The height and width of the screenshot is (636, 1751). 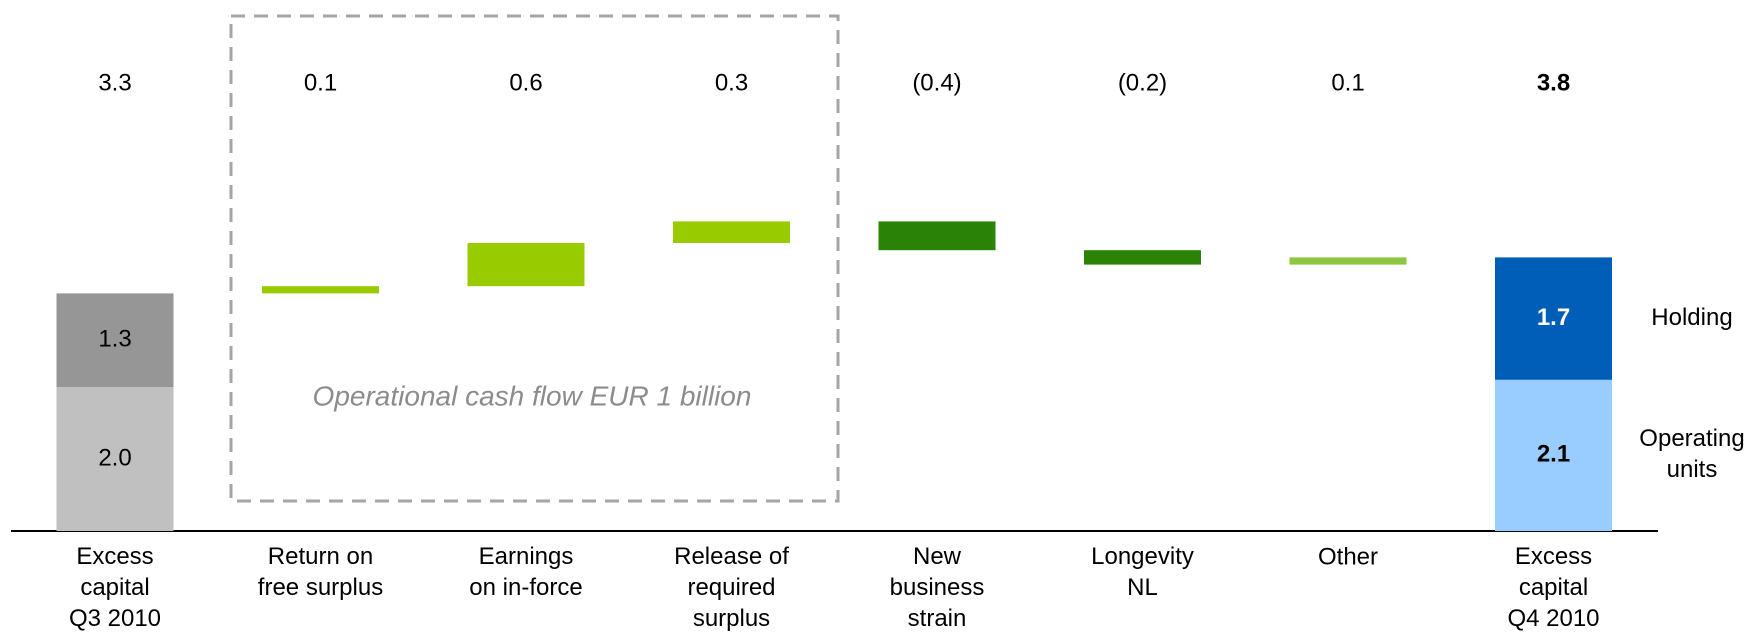 I want to click on legend-label: Operating units, so click(x=1691, y=454).